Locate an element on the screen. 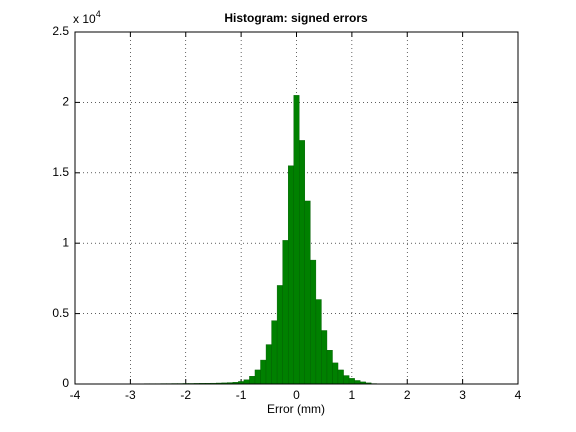 The height and width of the screenshot is (432, 576). x-tick-label: 0 is located at coordinates (296, 395).